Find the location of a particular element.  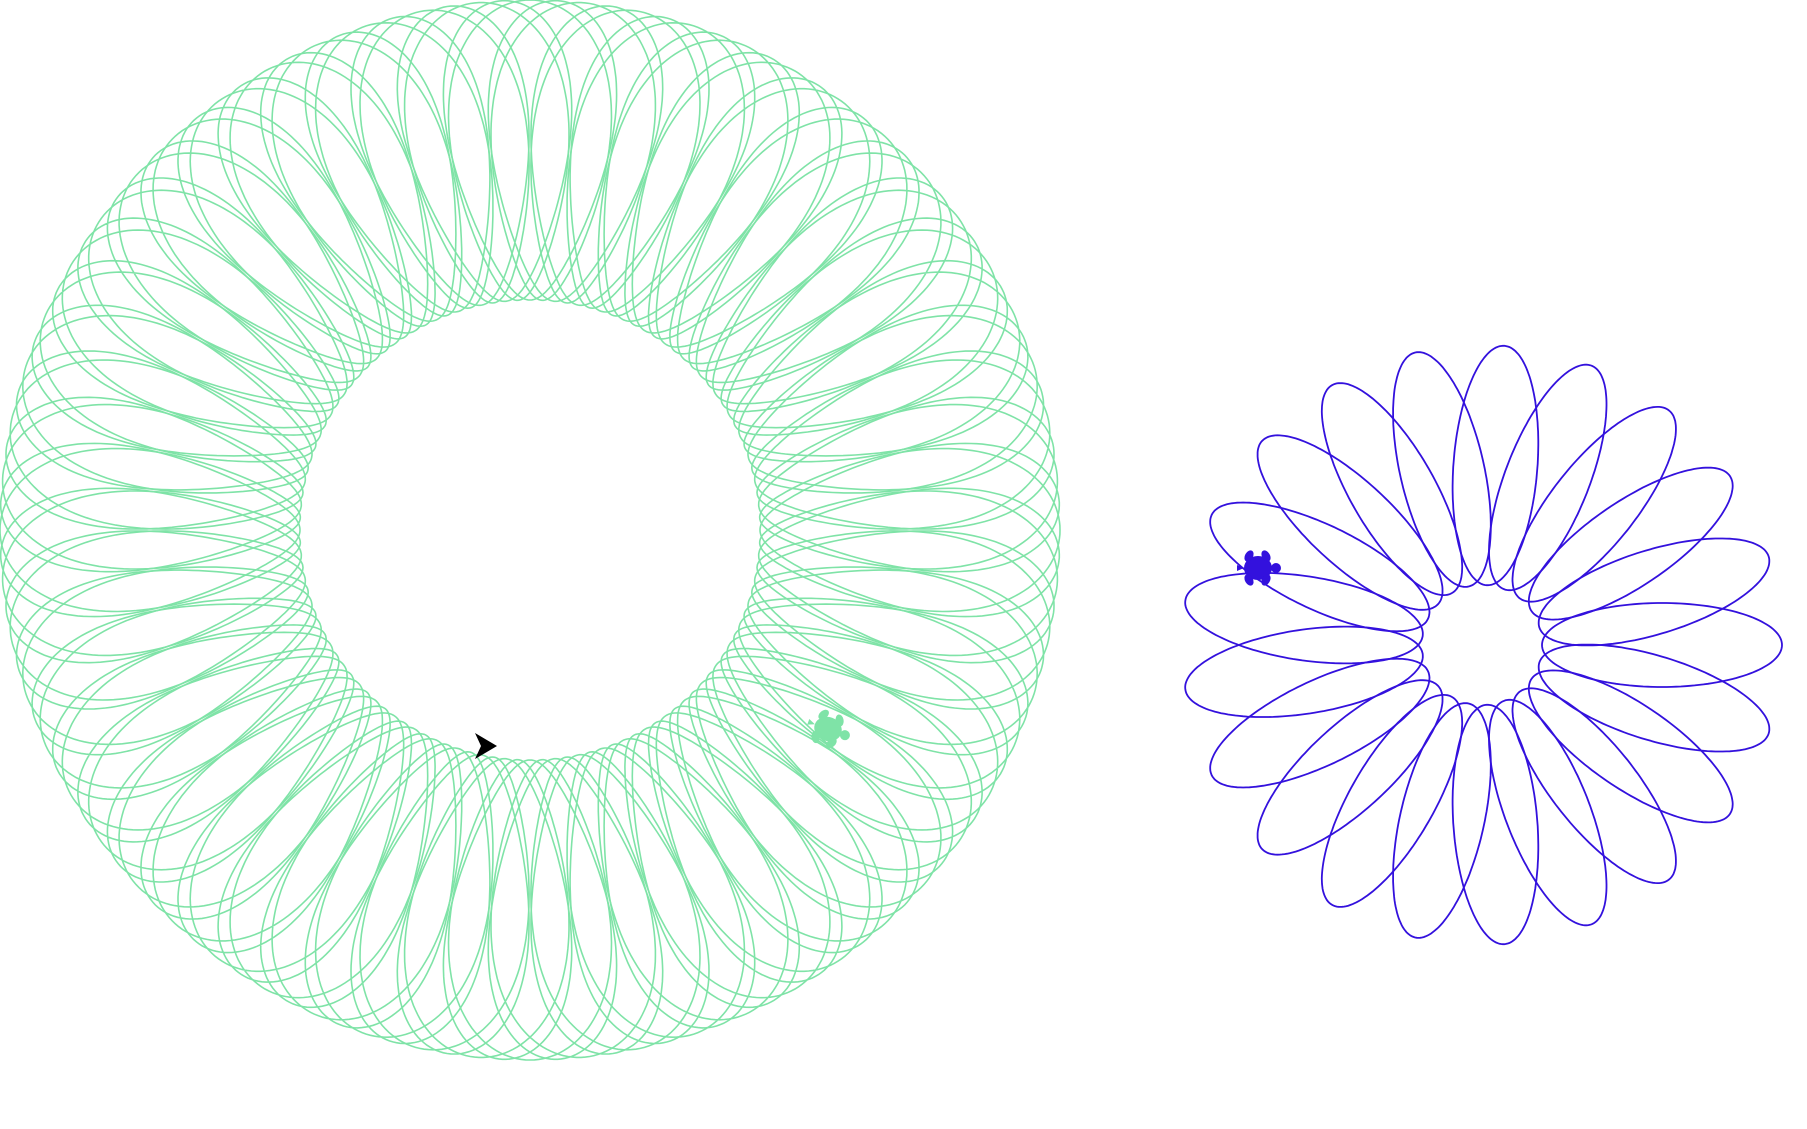

arrow-cursor-icon is located at coordinates (486, 746).